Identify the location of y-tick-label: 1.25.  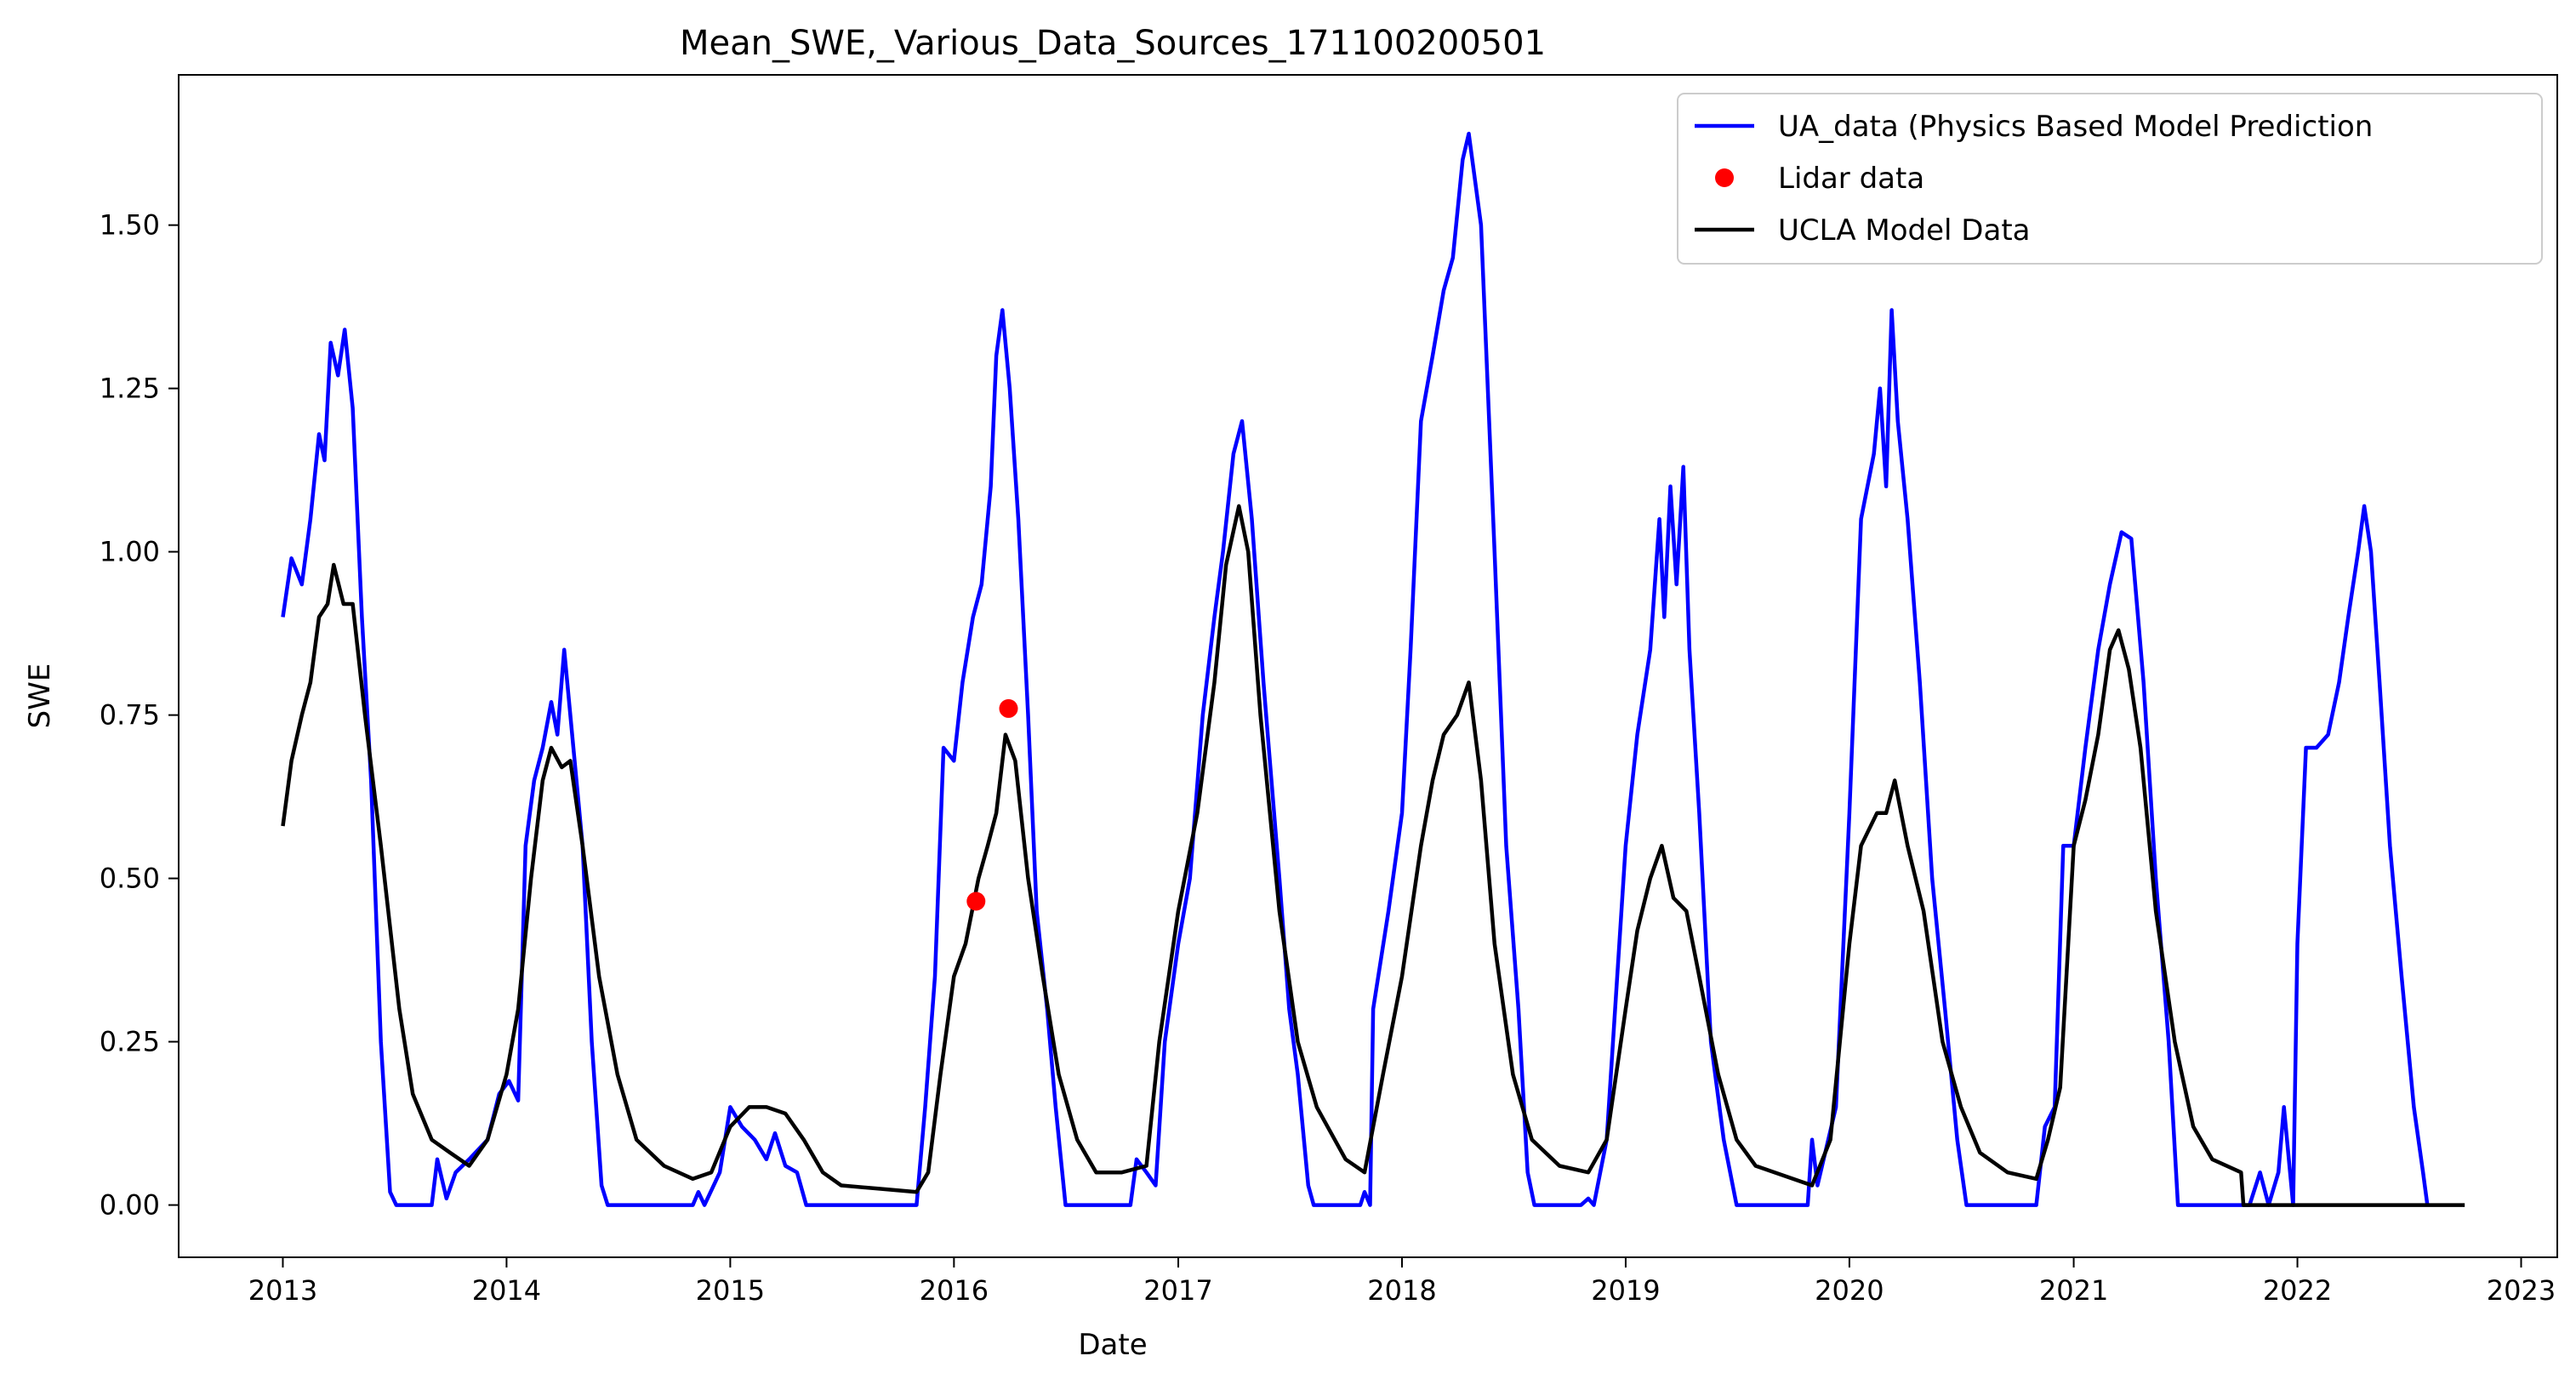
(130, 389).